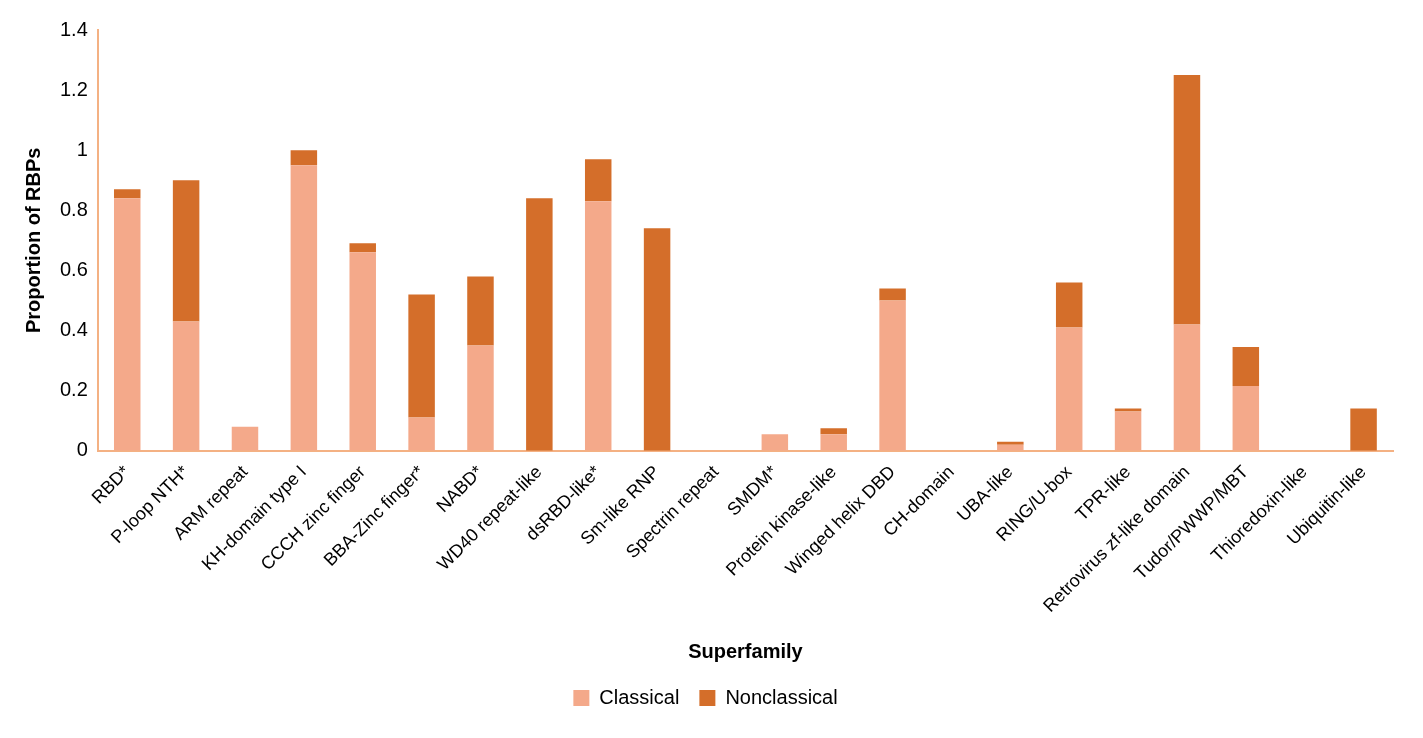 This screenshot has width=1423, height=738. I want to click on x-axis-title: Superfamily, so click(746, 650).